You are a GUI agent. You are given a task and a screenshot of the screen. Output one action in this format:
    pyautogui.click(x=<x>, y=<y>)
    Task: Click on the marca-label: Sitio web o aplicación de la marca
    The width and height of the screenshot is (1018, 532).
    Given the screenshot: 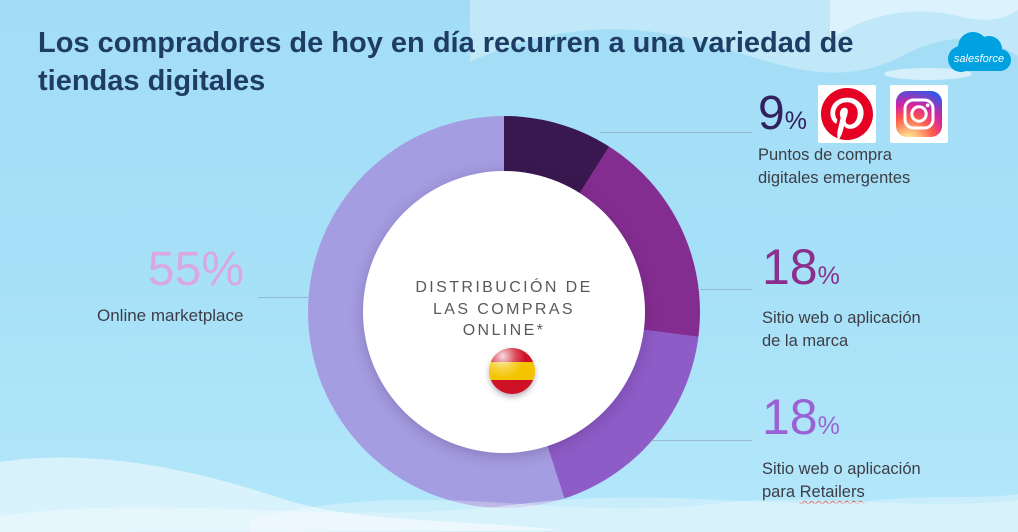 What is the action you would take?
    pyautogui.click(x=882, y=330)
    